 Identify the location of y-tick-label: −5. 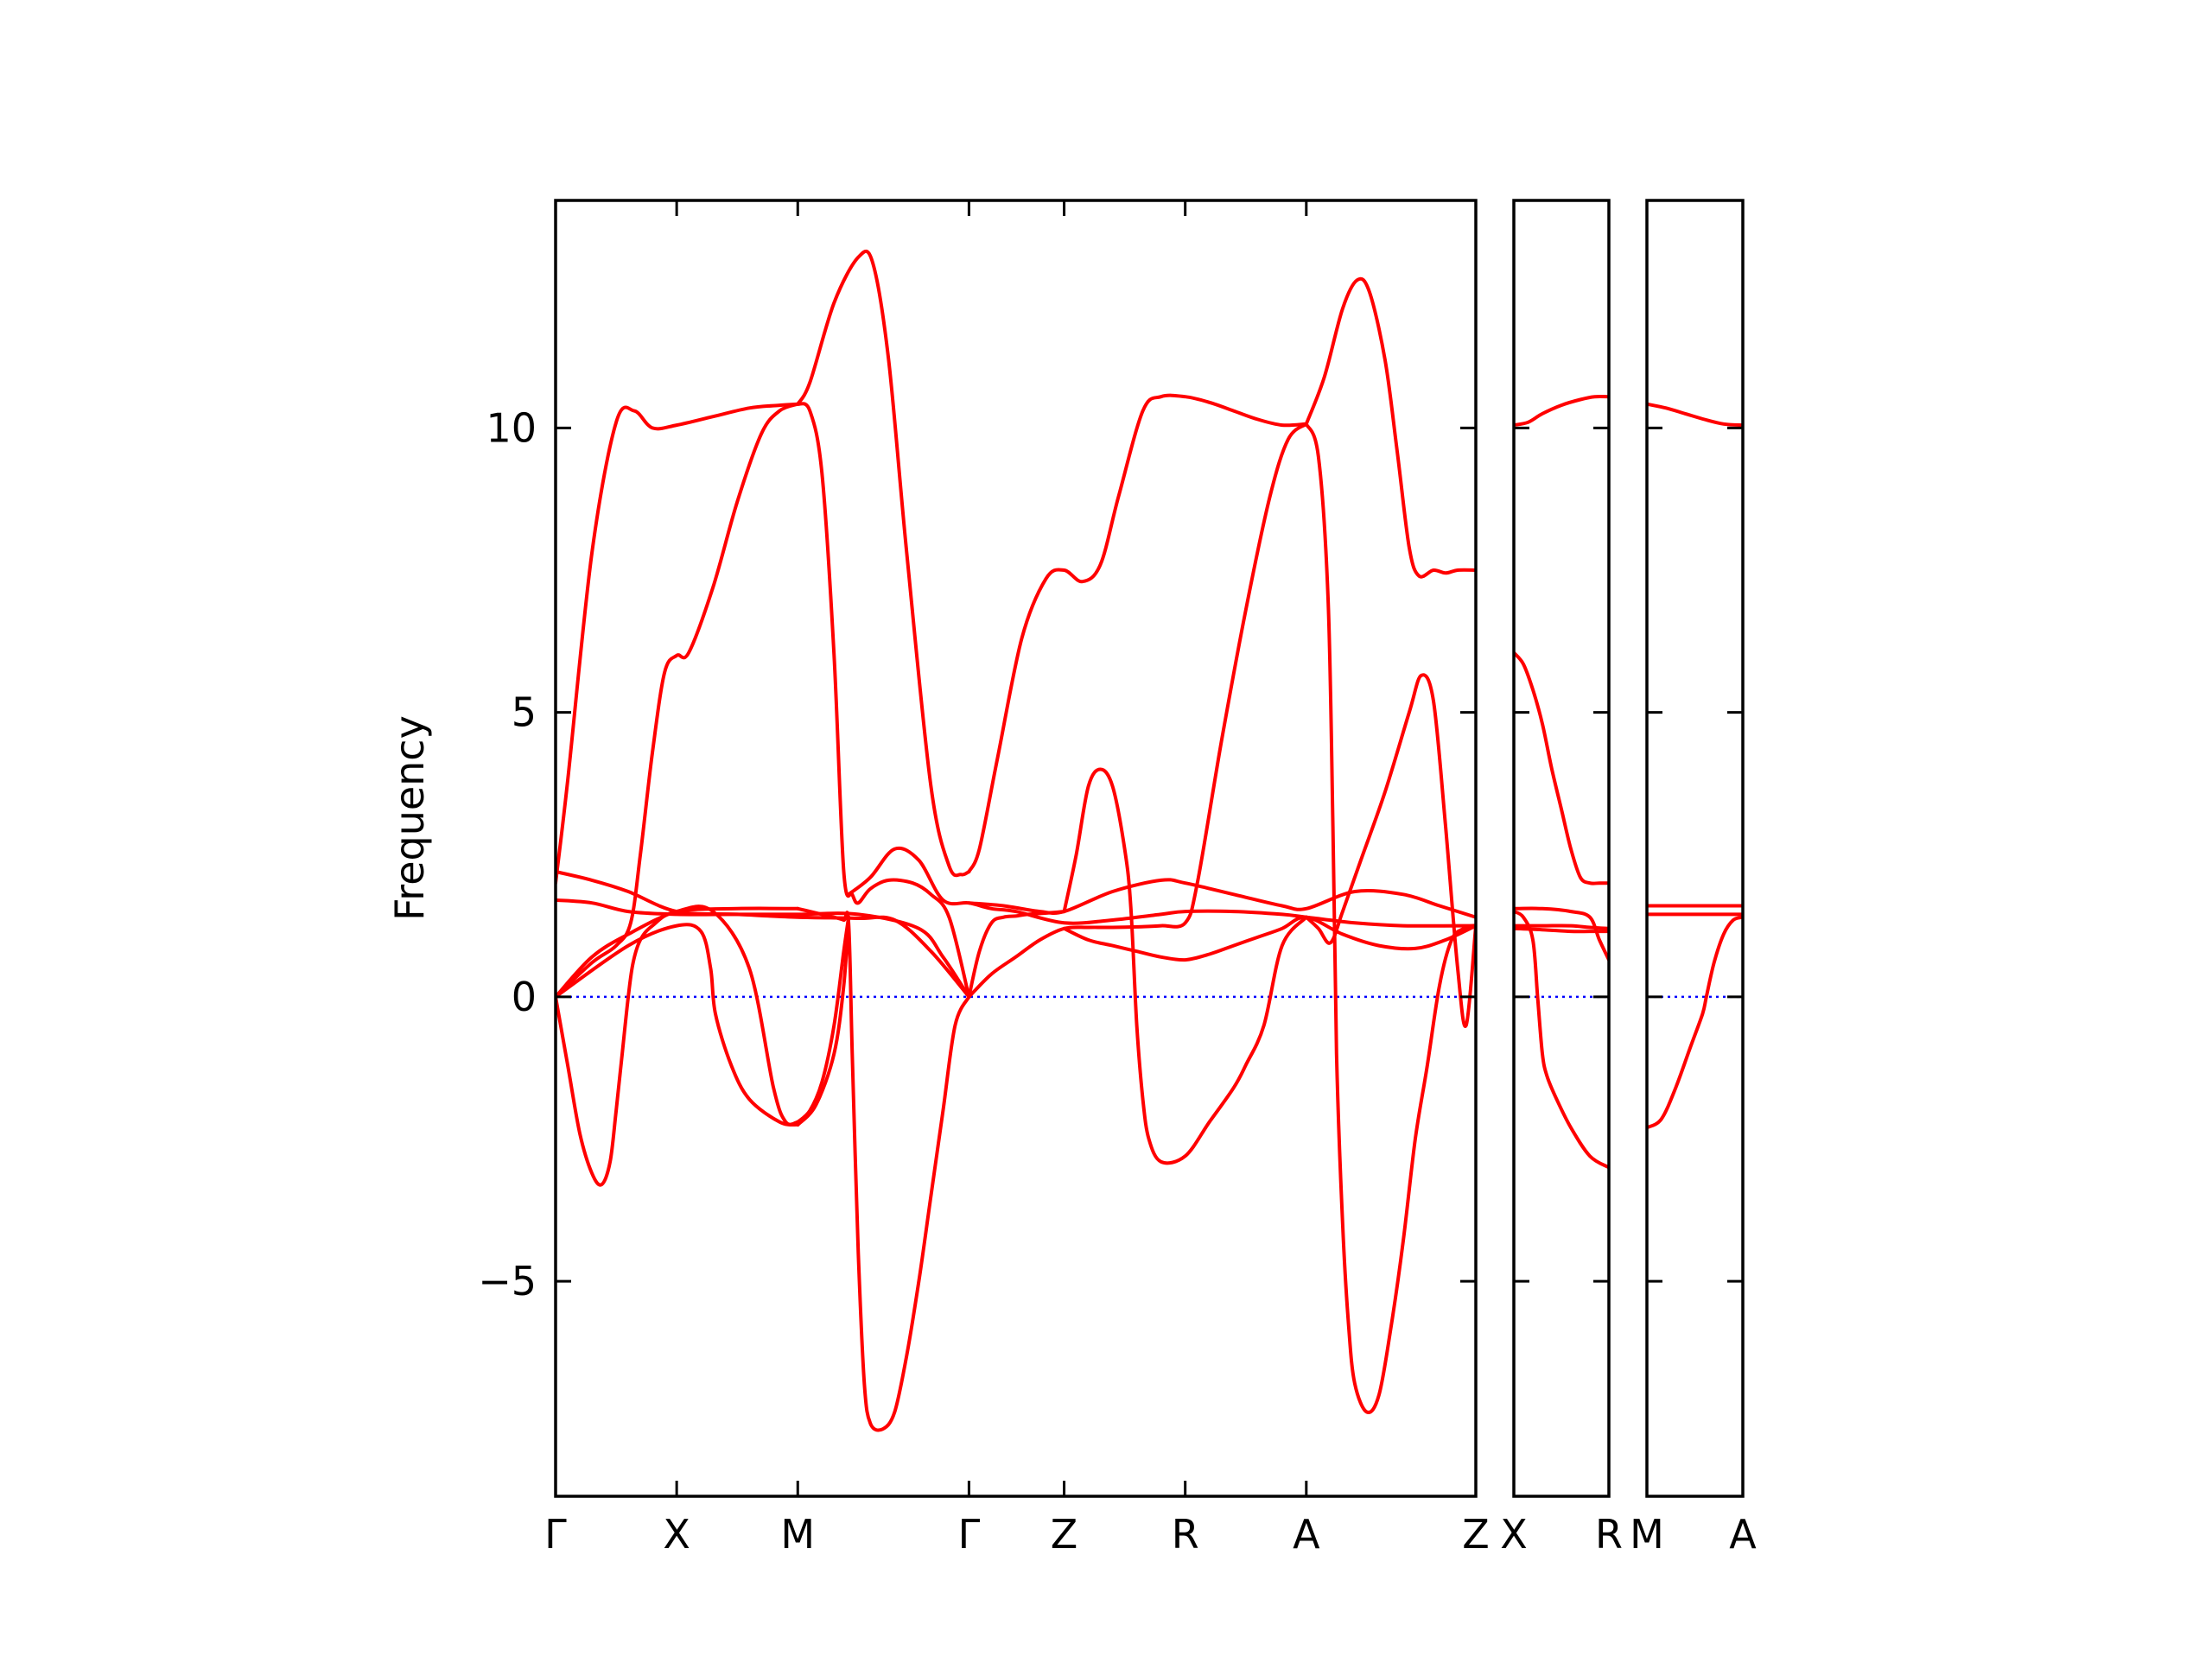
(507, 1281).